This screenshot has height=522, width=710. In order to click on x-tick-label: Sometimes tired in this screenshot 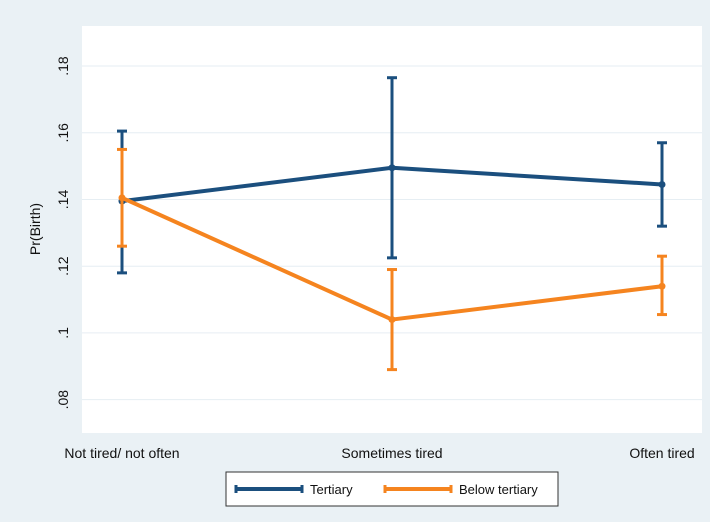, I will do `click(391, 453)`.